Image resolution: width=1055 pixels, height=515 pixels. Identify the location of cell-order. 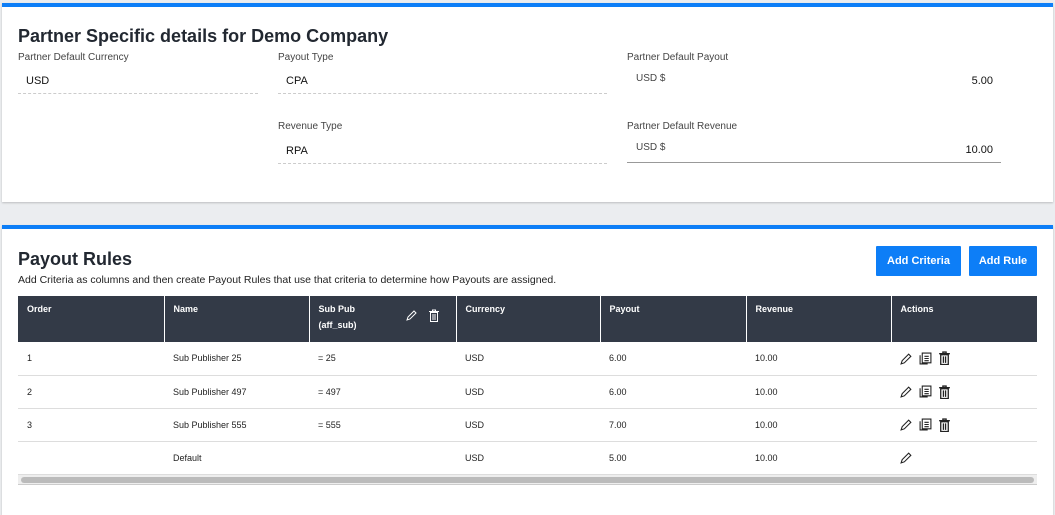
(91, 458).